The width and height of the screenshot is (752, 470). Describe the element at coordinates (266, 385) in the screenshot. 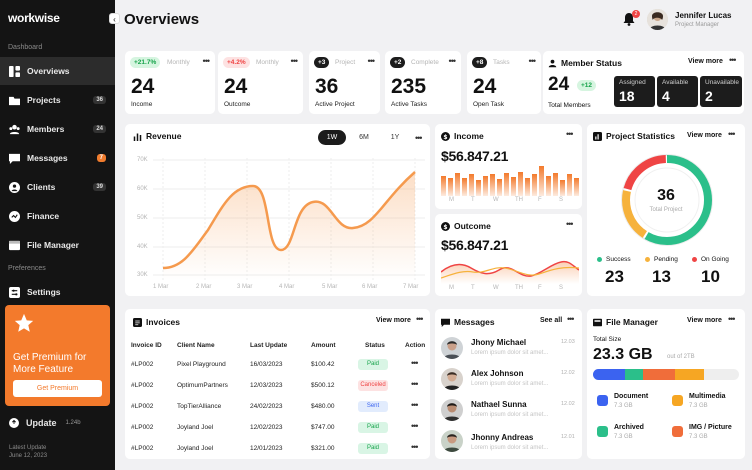

I see `last-update: 12/03/2023` at that location.